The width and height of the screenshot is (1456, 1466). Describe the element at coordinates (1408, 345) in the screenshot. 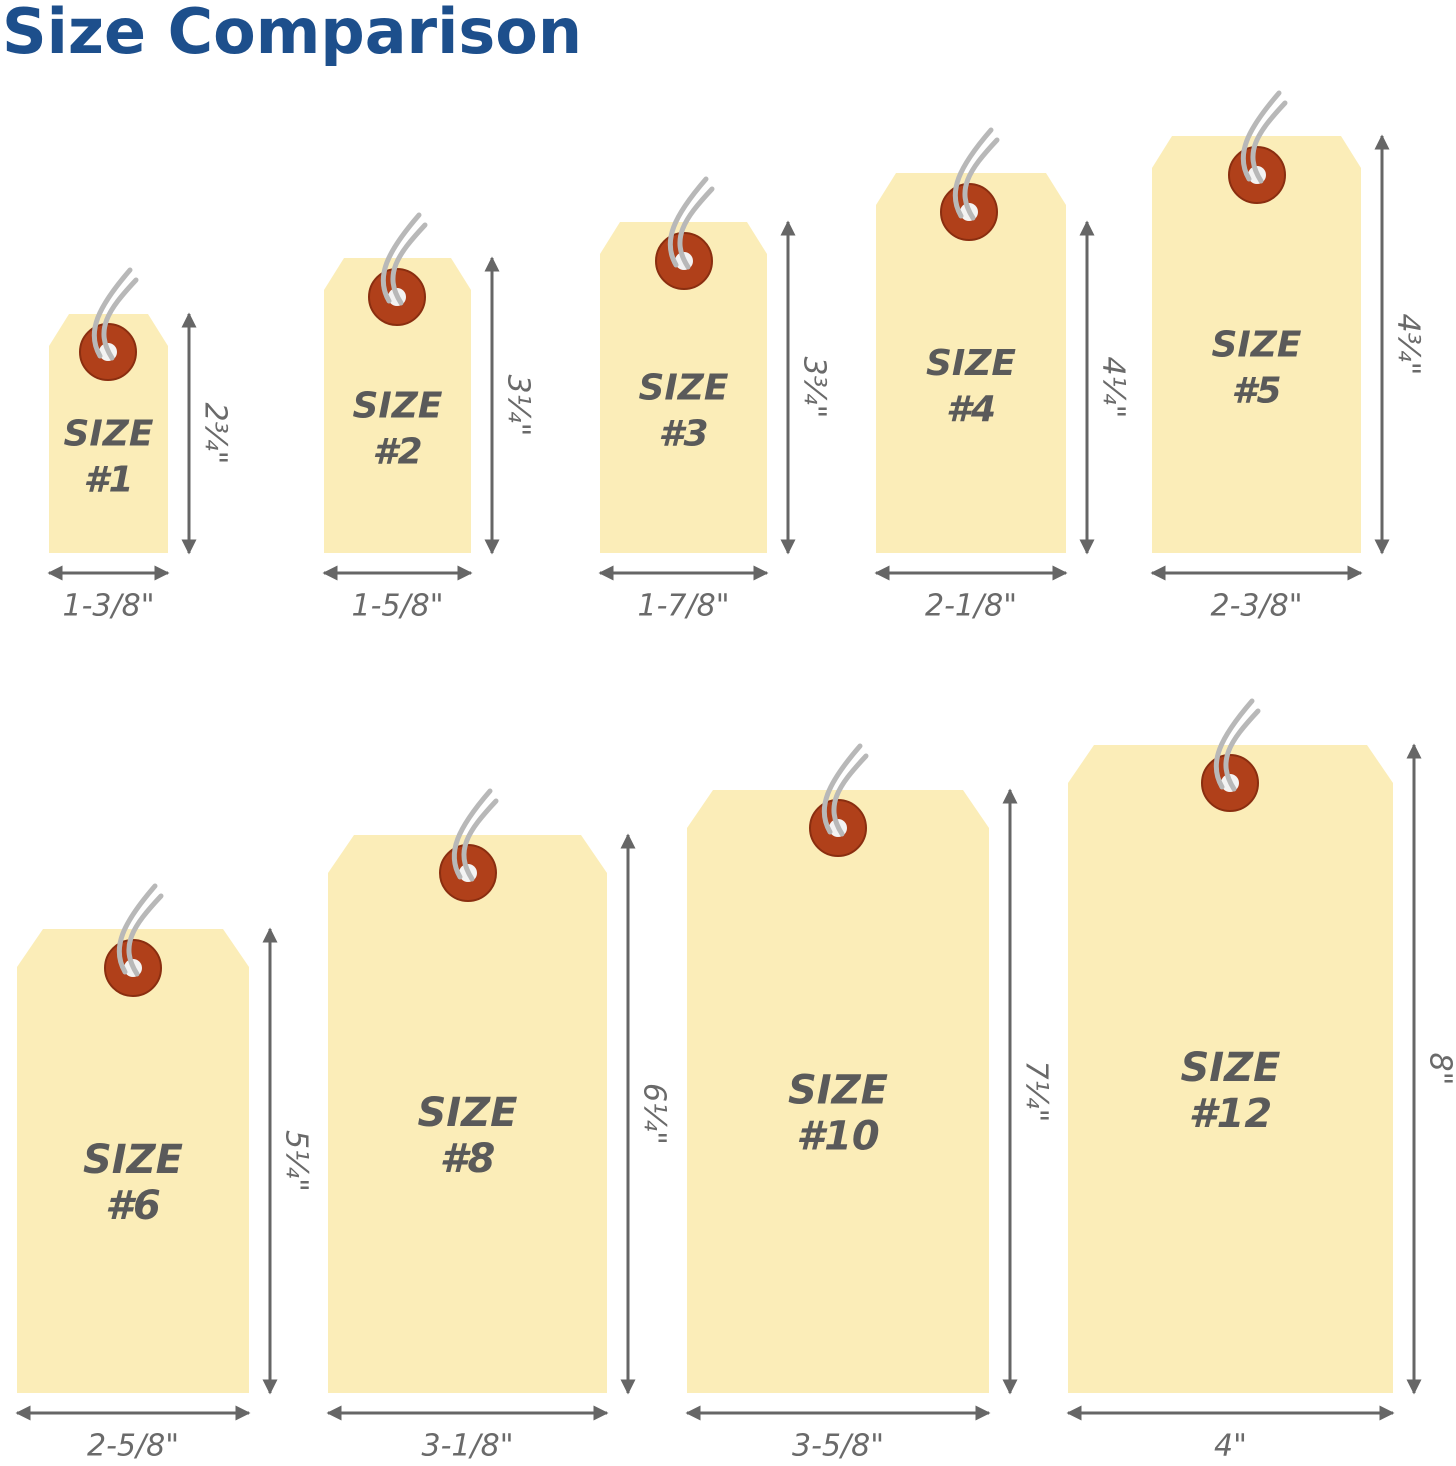

I see `height-label: 4¾"` at that location.